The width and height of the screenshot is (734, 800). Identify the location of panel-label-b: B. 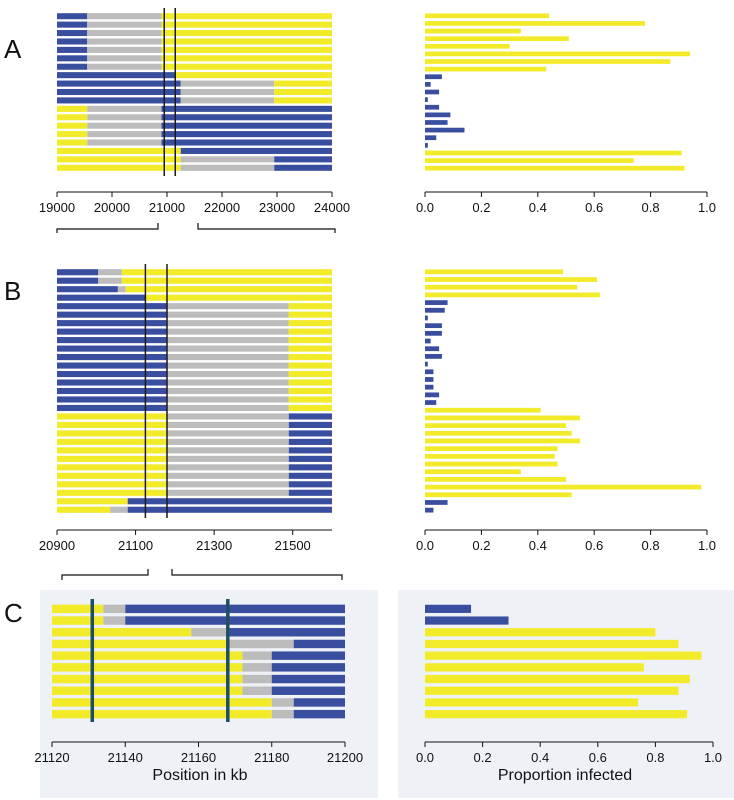
(12, 291).